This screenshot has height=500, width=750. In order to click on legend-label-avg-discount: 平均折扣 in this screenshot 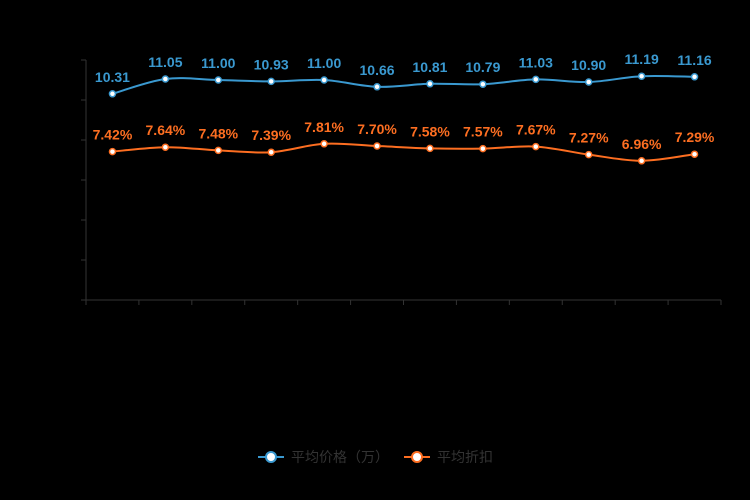, I will do `click(465, 457)`.